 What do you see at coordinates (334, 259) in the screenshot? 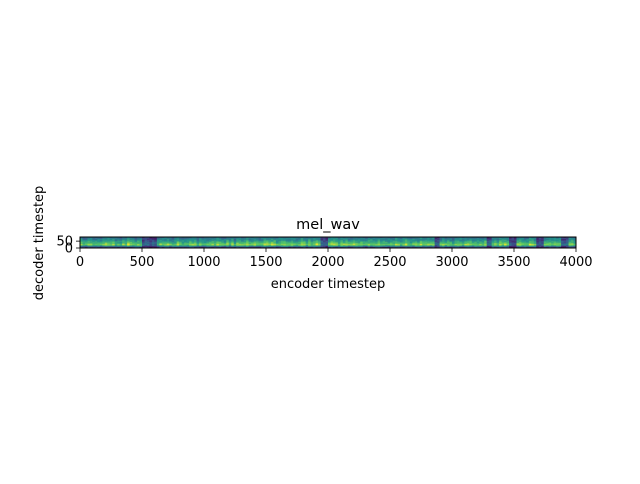
I see `x-axis: 0 500 1000 1500 2000 2500 3000 3500 4000` at bounding box center [334, 259].